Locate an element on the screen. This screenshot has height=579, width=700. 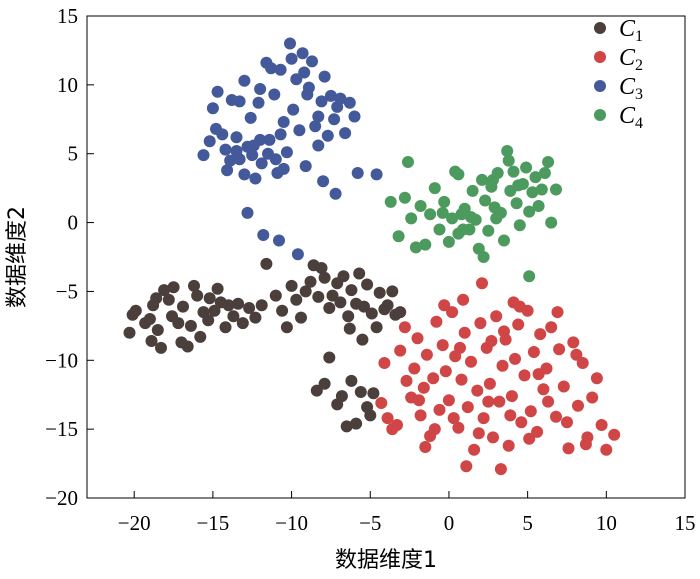
y-tick-label: 0 is located at coordinates (73, 223).